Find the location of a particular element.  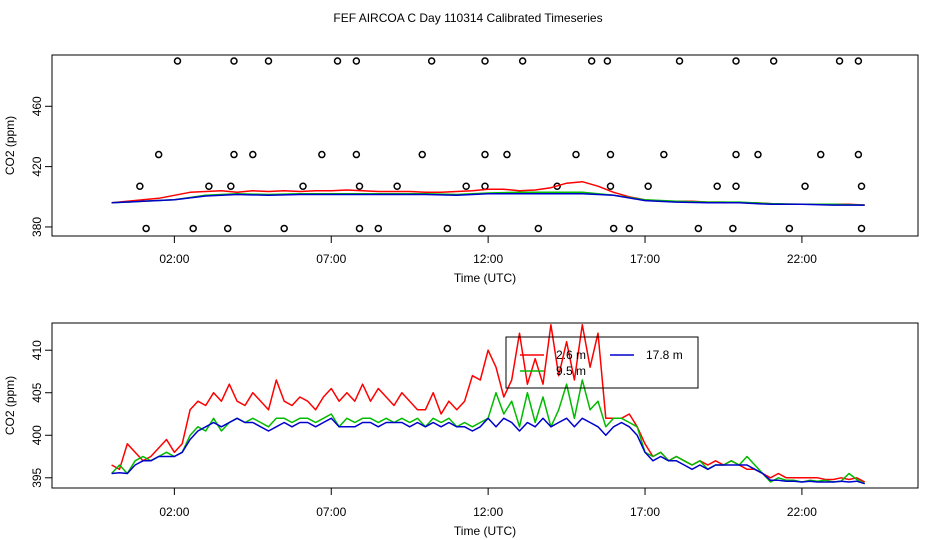

legend-label: 2.6 m is located at coordinates (571, 355).